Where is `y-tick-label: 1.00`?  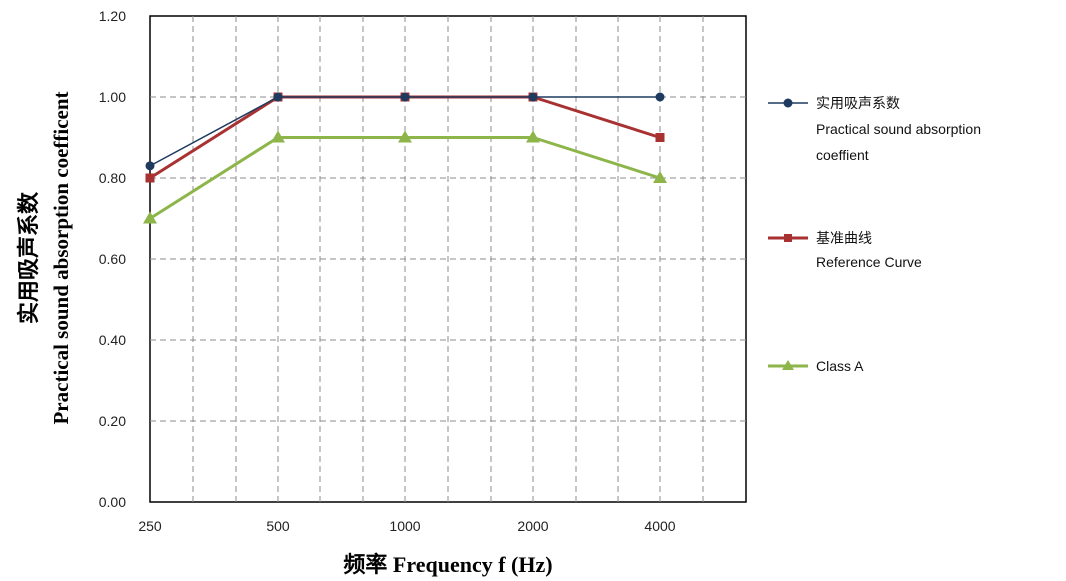
y-tick-label: 1.00 is located at coordinates (112, 97).